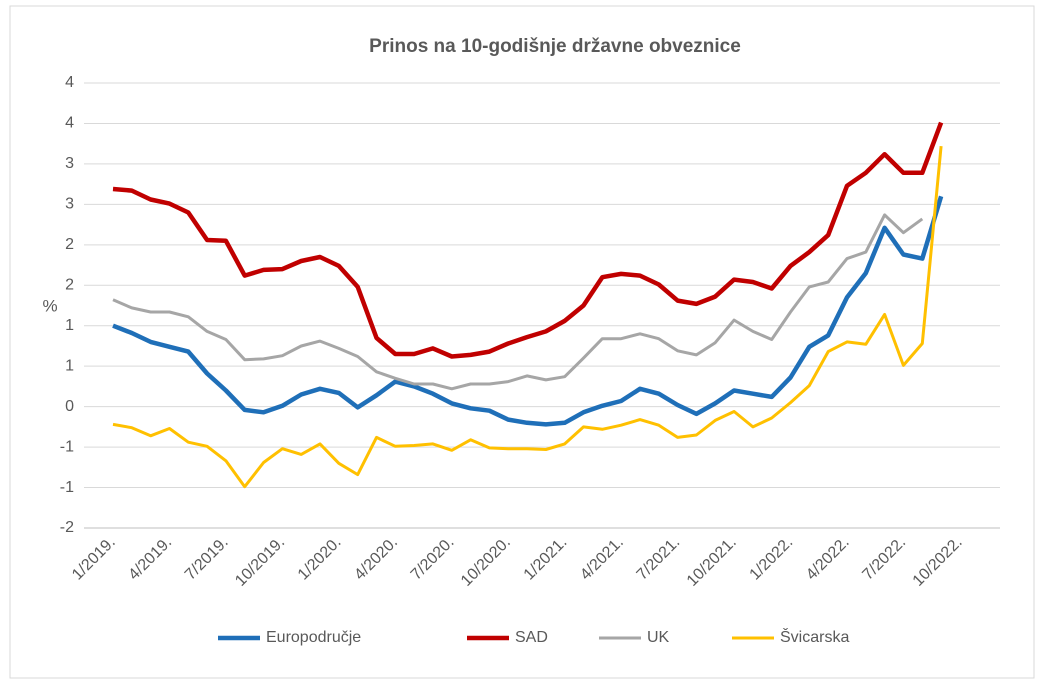 The height and width of the screenshot is (688, 1043). What do you see at coordinates (49, 305) in the screenshot?
I see `y-axis-label: %` at bounding box center [49, 305].